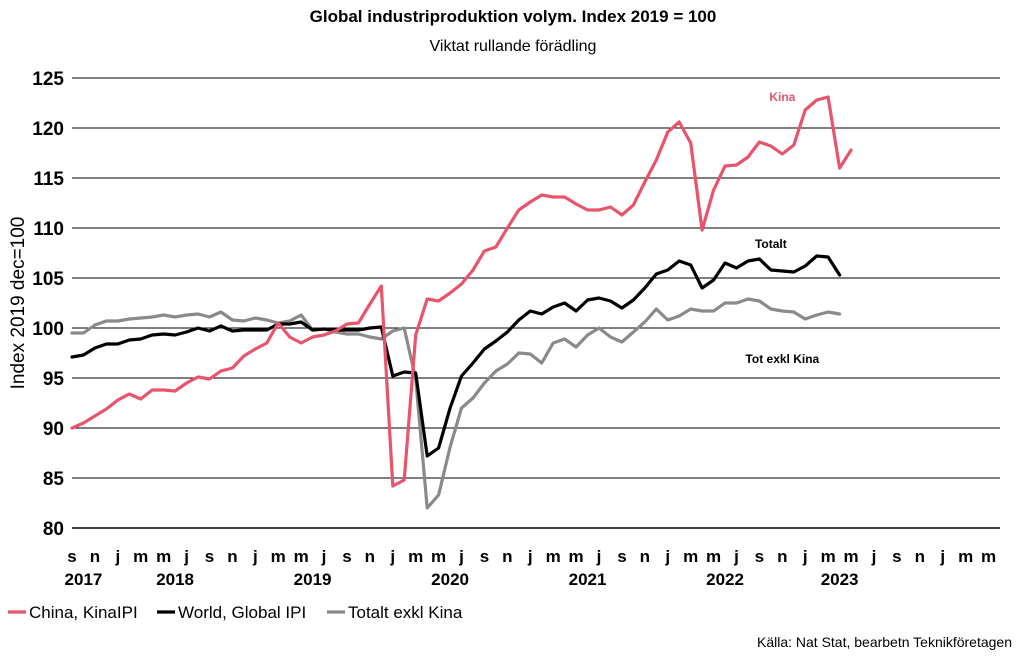  I want to click on legend-label: Totalt exkl Kina, so click(405, 612).